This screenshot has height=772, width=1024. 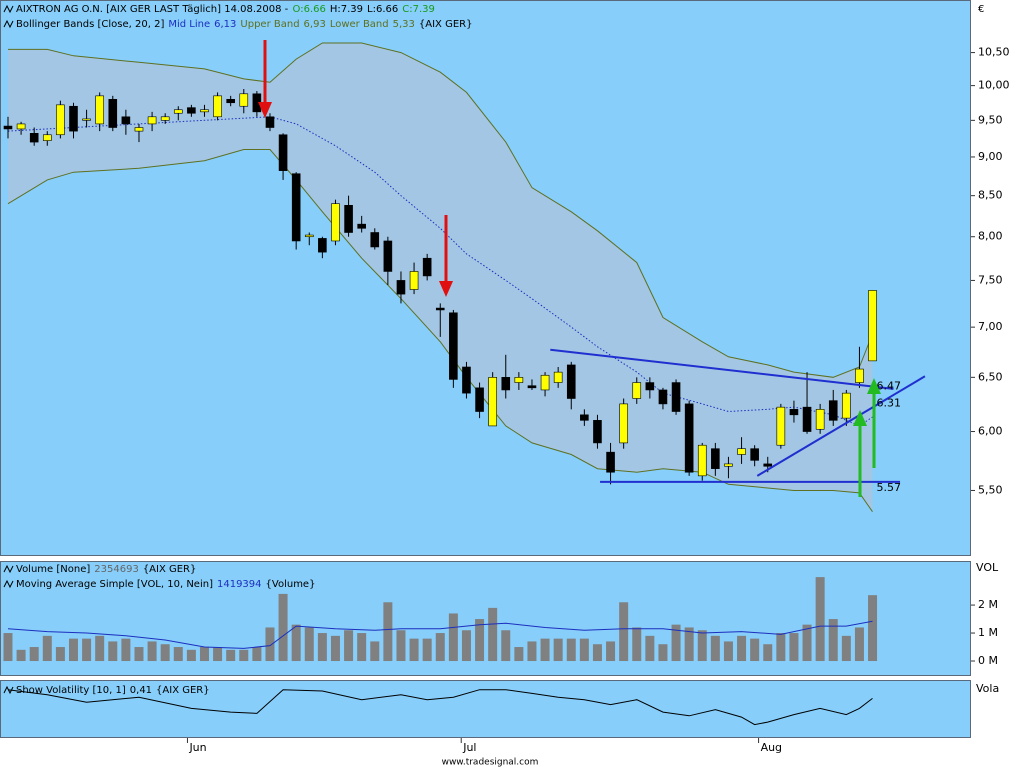 I want to click on legend-text: L:6.66, so click(x=382, y=9).